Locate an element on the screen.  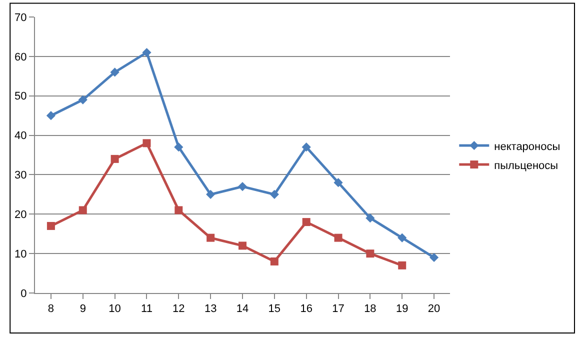
y-tick-label: 40 is located at coordinates (20, 136).